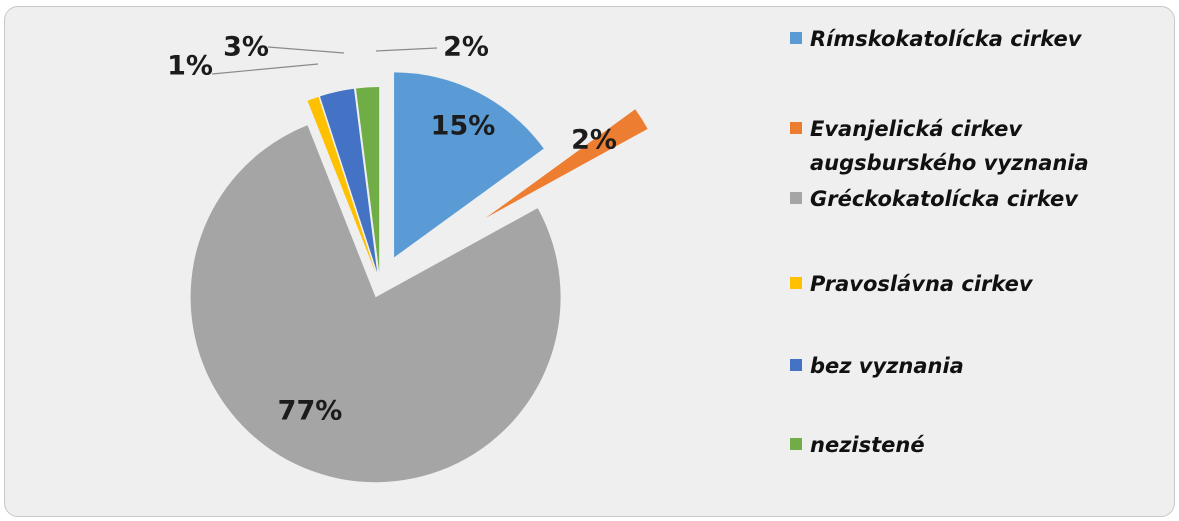 The image size is (1179, 521). I want to click on legend-item-rimskokatolicka: Rímskokatolícka cirkev, so click(935, 39).